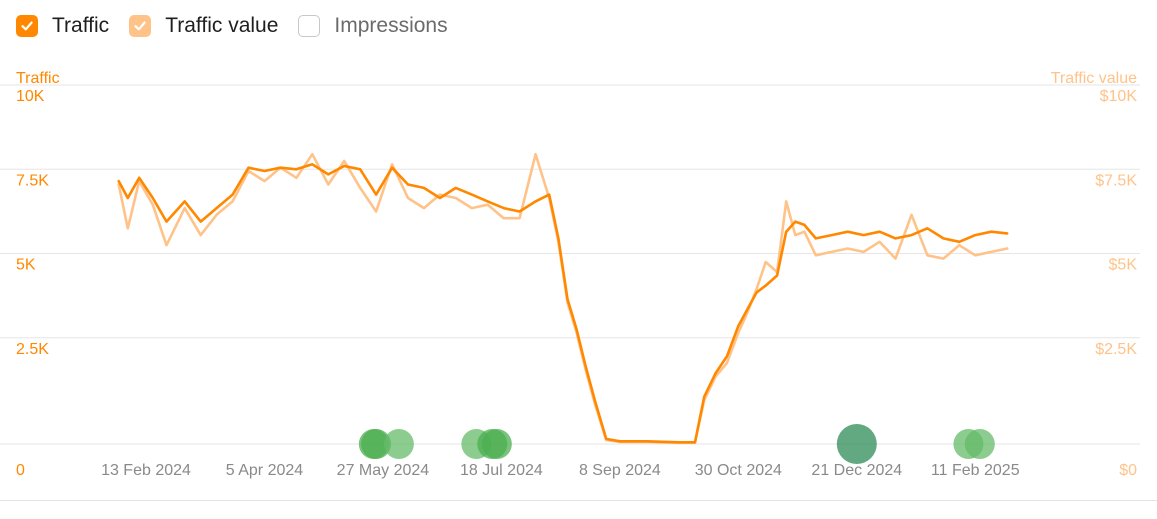  What do you see at coordinates (1128, 470) in the screenshot?
I see `right-tick-label: $0` at bounding box center [1128, 470].